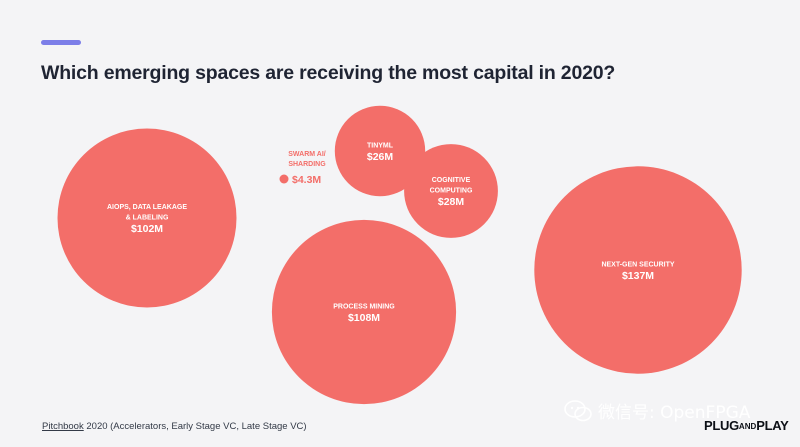 Image resolution: width=800 pixels, height=447 pixels. What do you see at coordinates (638, 276) in the screenshot?
I see `bubble-value-next-gen-security: $137M` at bounding box center [638, 276].